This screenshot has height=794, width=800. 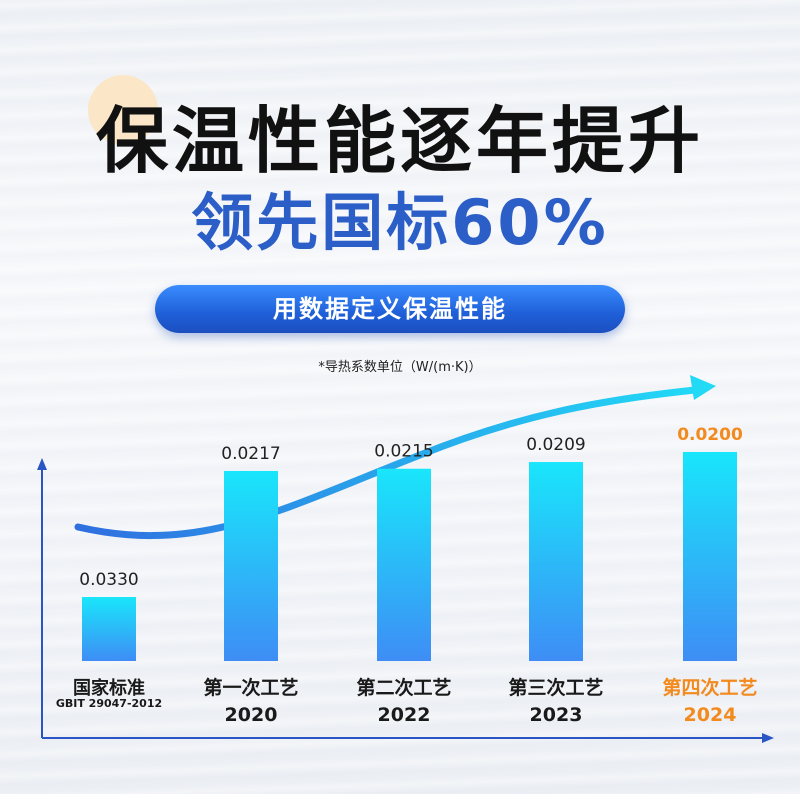 I want to click on section-pill-label: 用数据定义保温性能, so click(x=390, y=309).